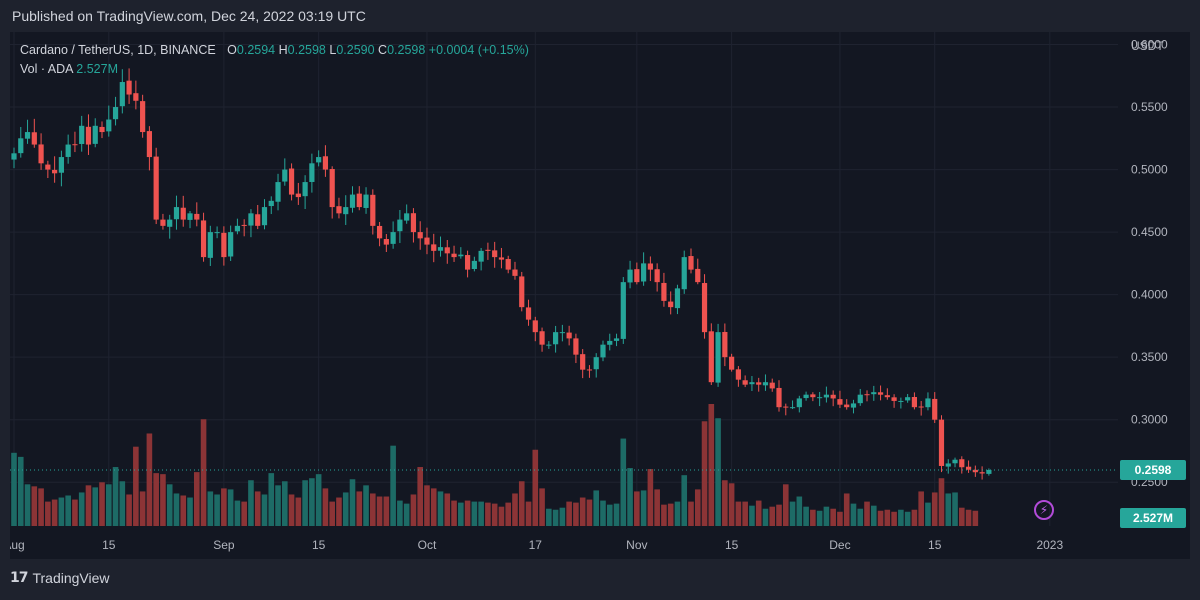  Describe the element at coordinates (71, 578) in the screenshot. I see `footer-brand-name: TradingView` at that location.